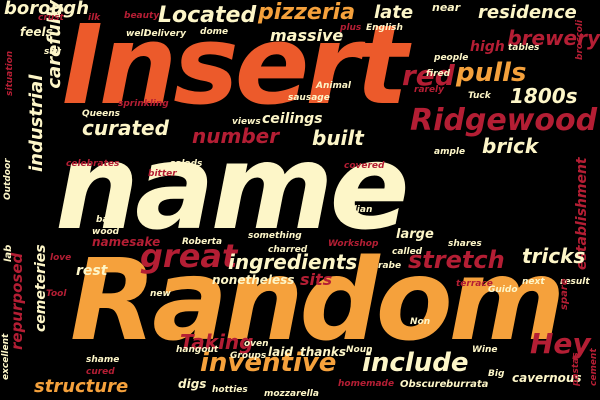 Image resolution: width=600 pixels, height=400 pixels. Describe the element at coordinates (467, 384) in the screenshot. I see `cloud-word: burrata` at that location.